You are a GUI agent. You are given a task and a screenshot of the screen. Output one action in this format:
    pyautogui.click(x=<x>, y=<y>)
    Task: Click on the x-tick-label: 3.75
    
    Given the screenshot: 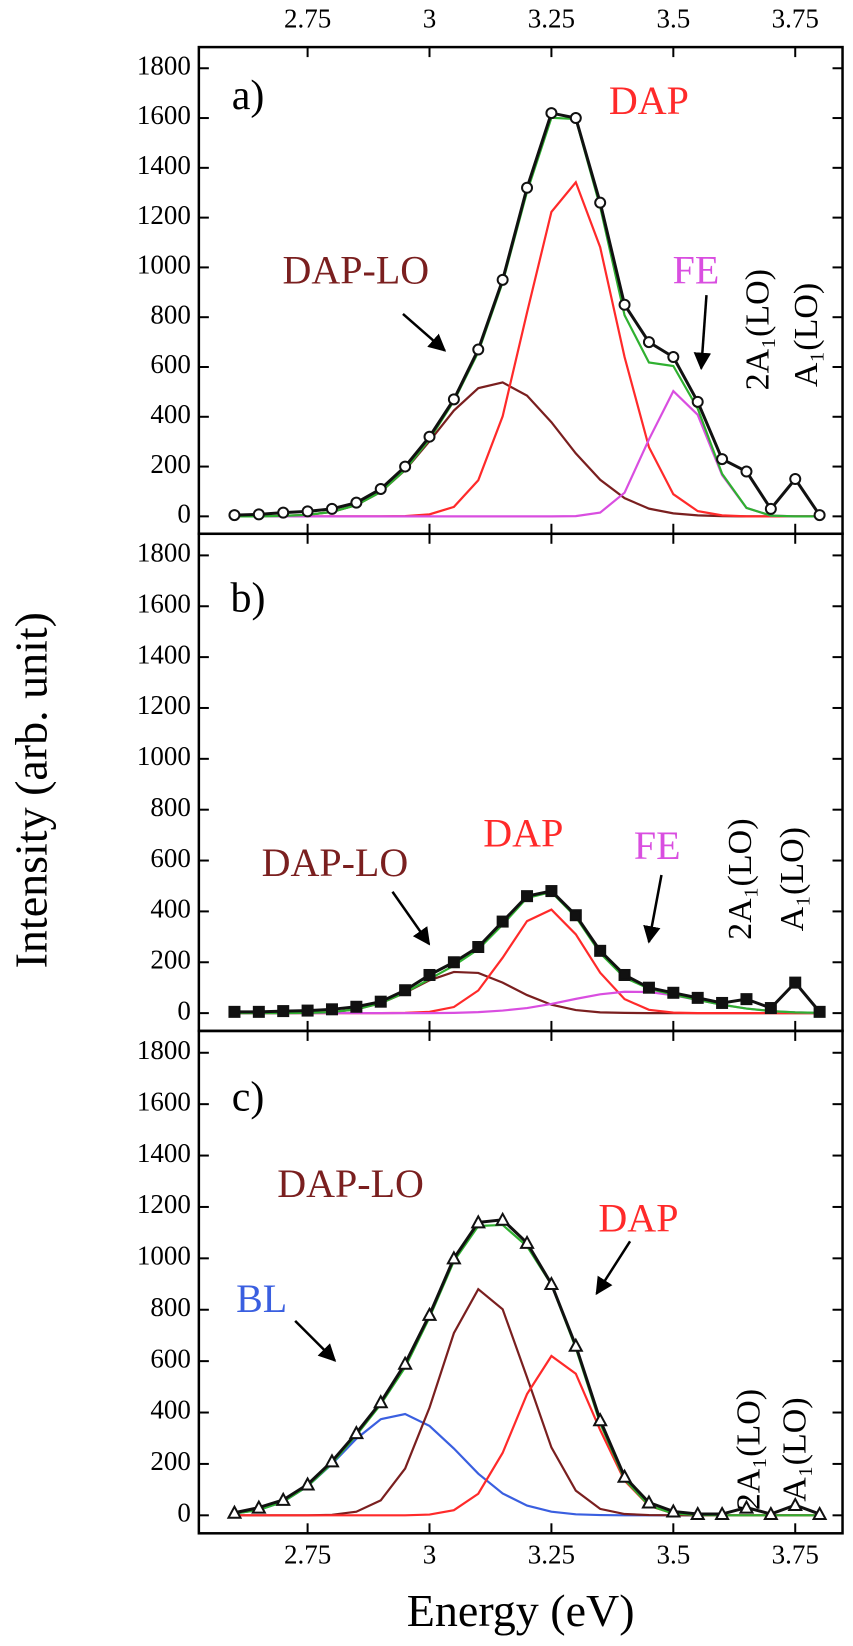 What is the action you would take?
    pyautogui.click(x=795, y=18)
    